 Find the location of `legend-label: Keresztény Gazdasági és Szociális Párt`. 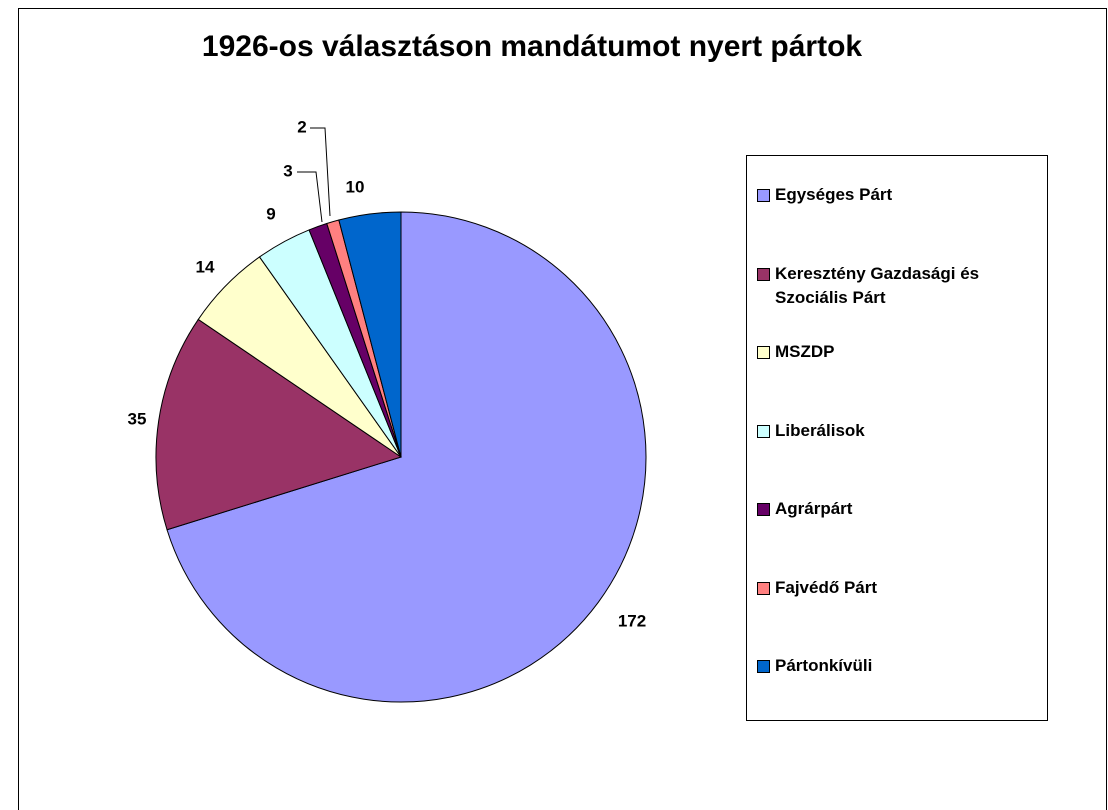

legend-label: Keresztény Gazdasági és Szociális Párt is located at coordinates (877, 285).